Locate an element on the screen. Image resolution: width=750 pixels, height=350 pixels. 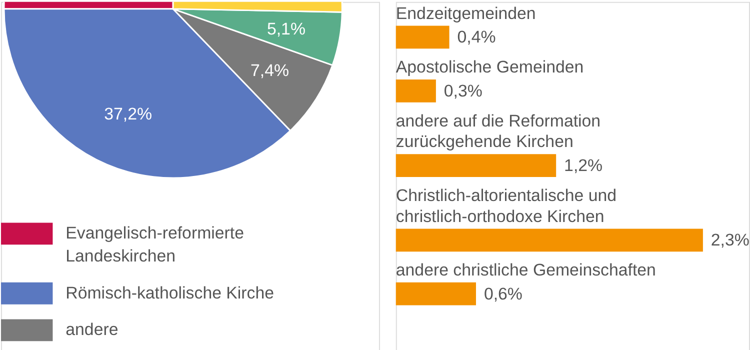
legend-label: Evangelisch-reformierte Landeskirchen is located at coordinates (155, 245).